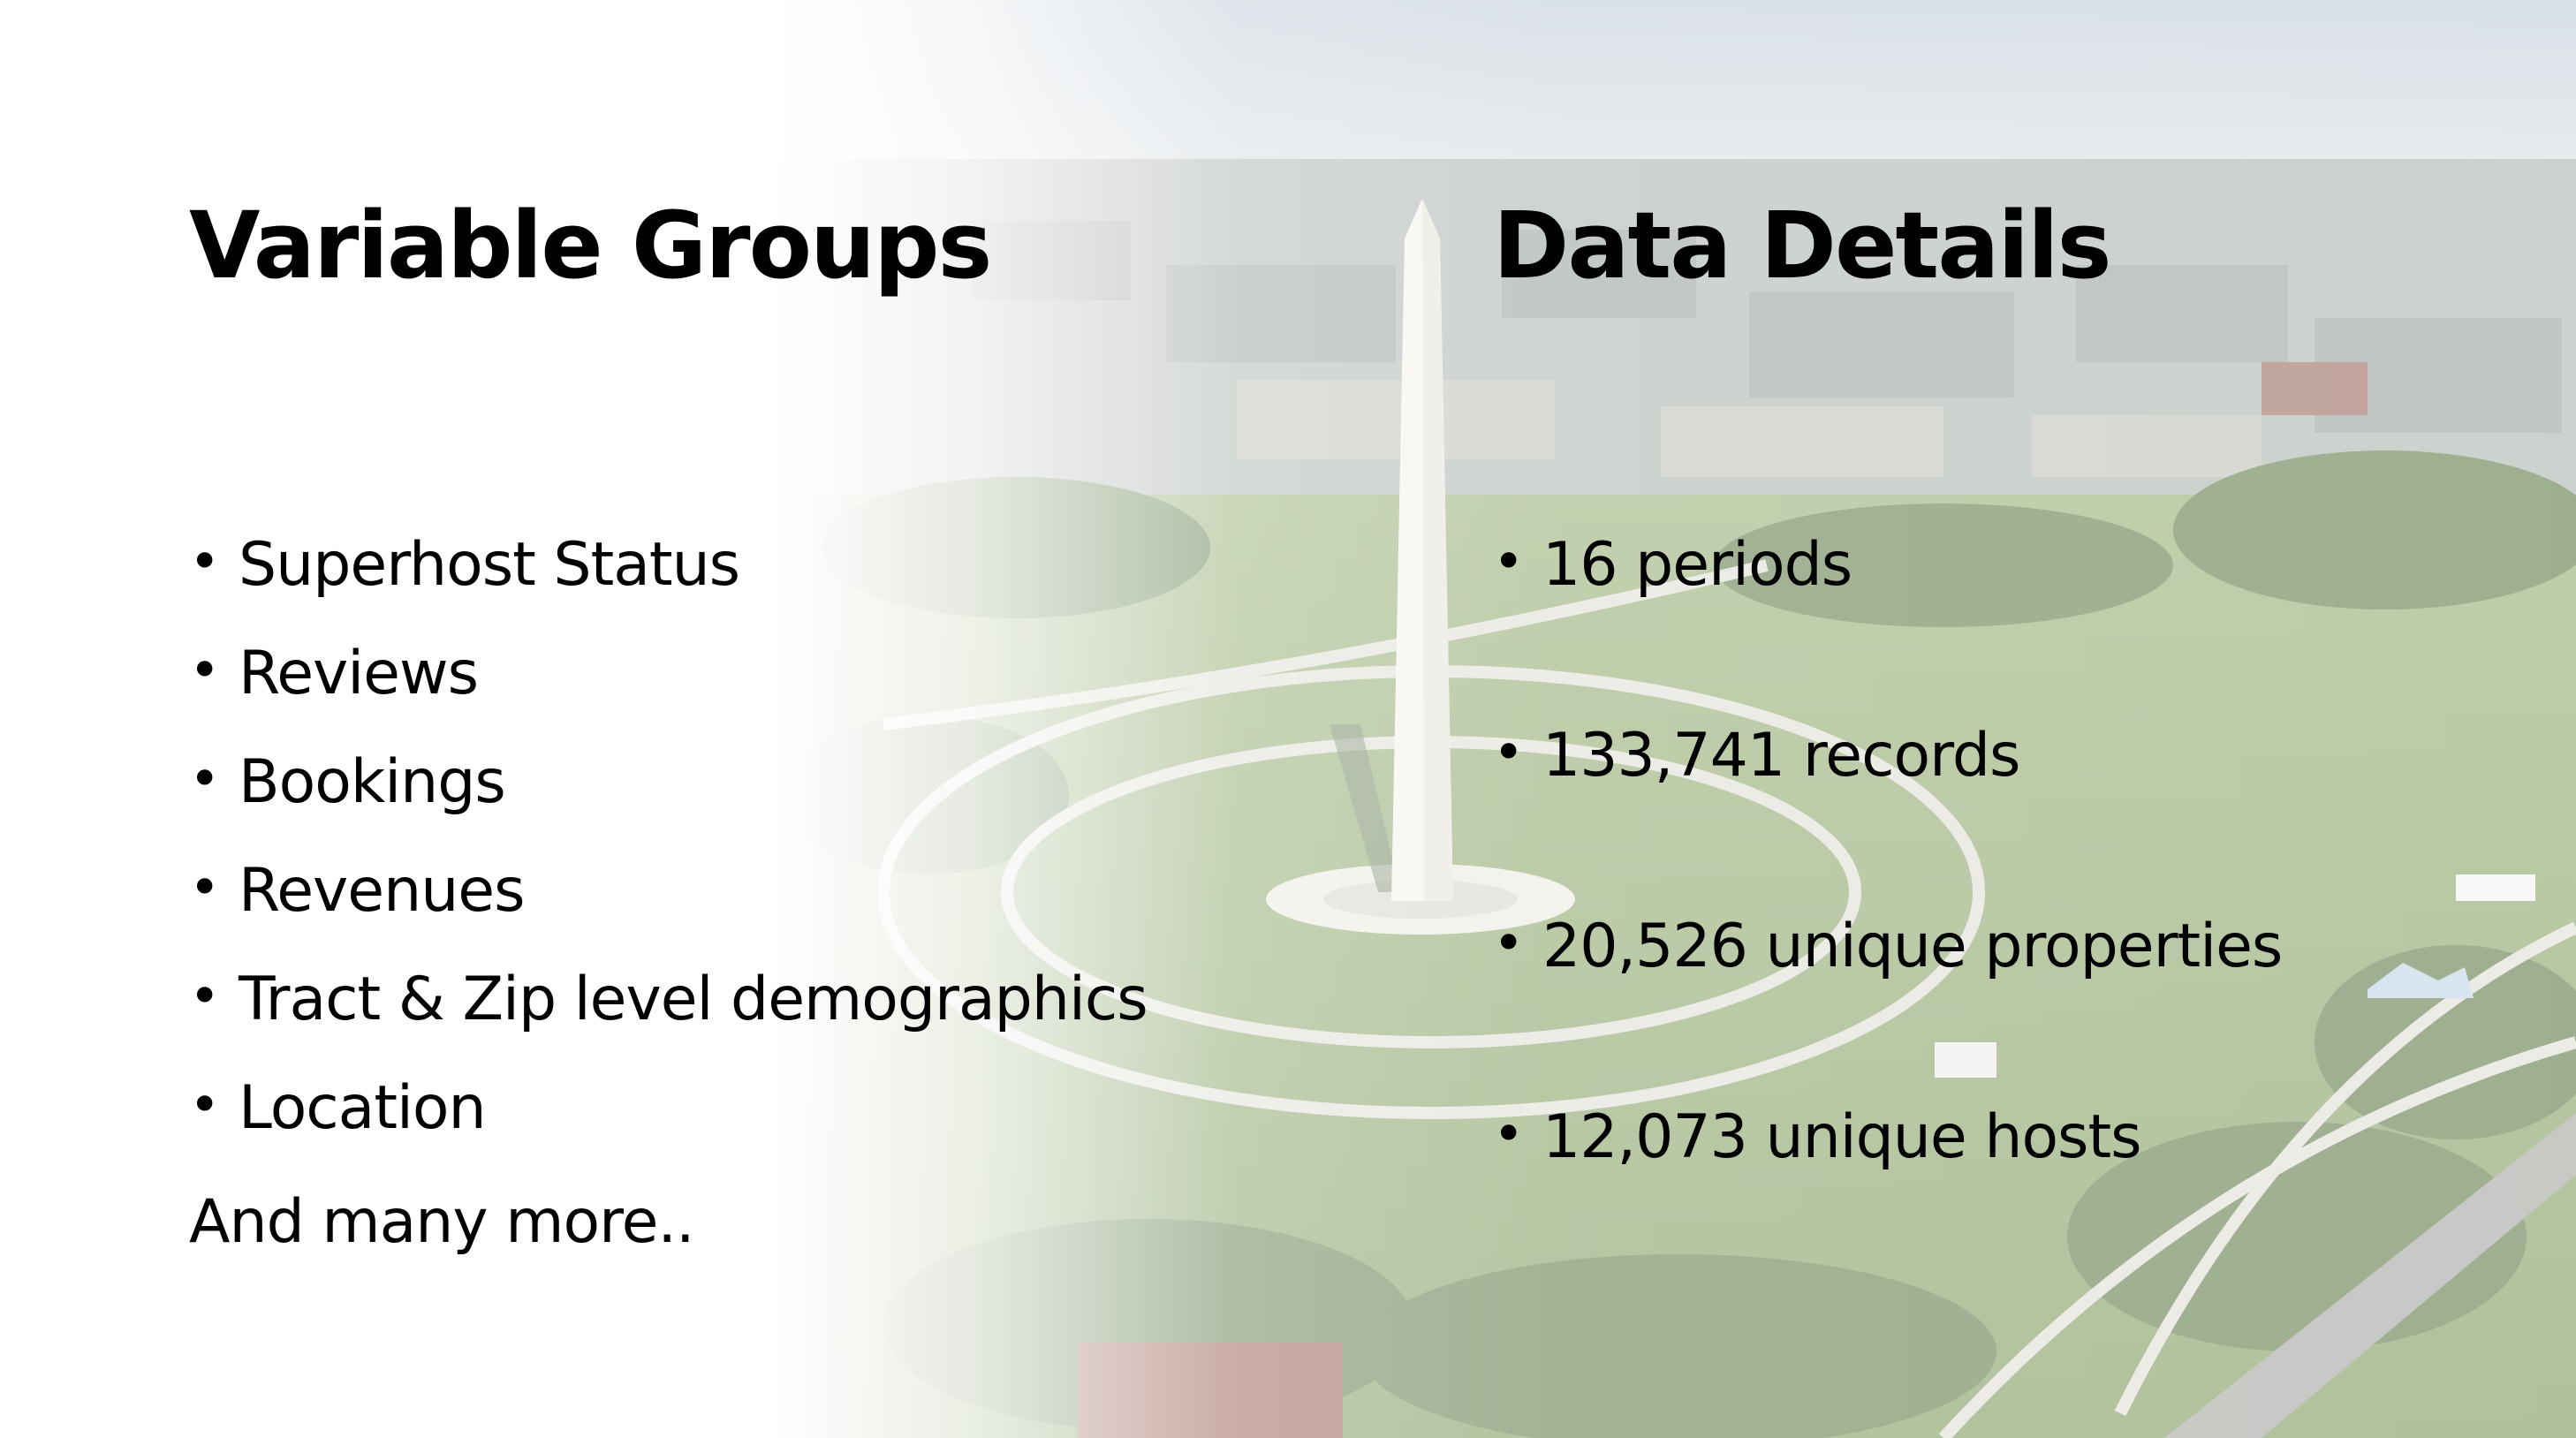 The width and height of the screenshot is (2576, 1438). I want to click on list-item: • 133,741 records, so click(1888, 821).